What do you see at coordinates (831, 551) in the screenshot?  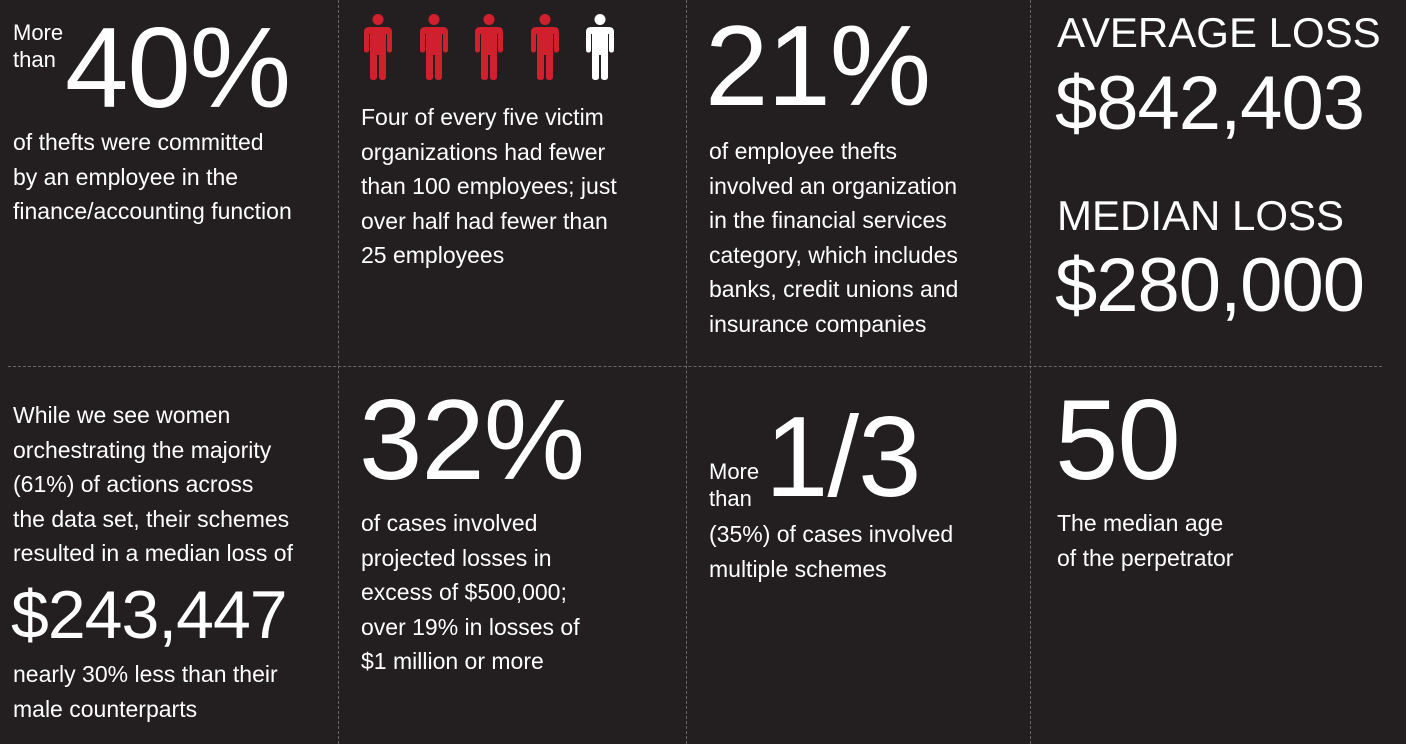 I see `stat-multiple-description: (35%) of cases involved multiple schemes` at bounding box center [831, 551].